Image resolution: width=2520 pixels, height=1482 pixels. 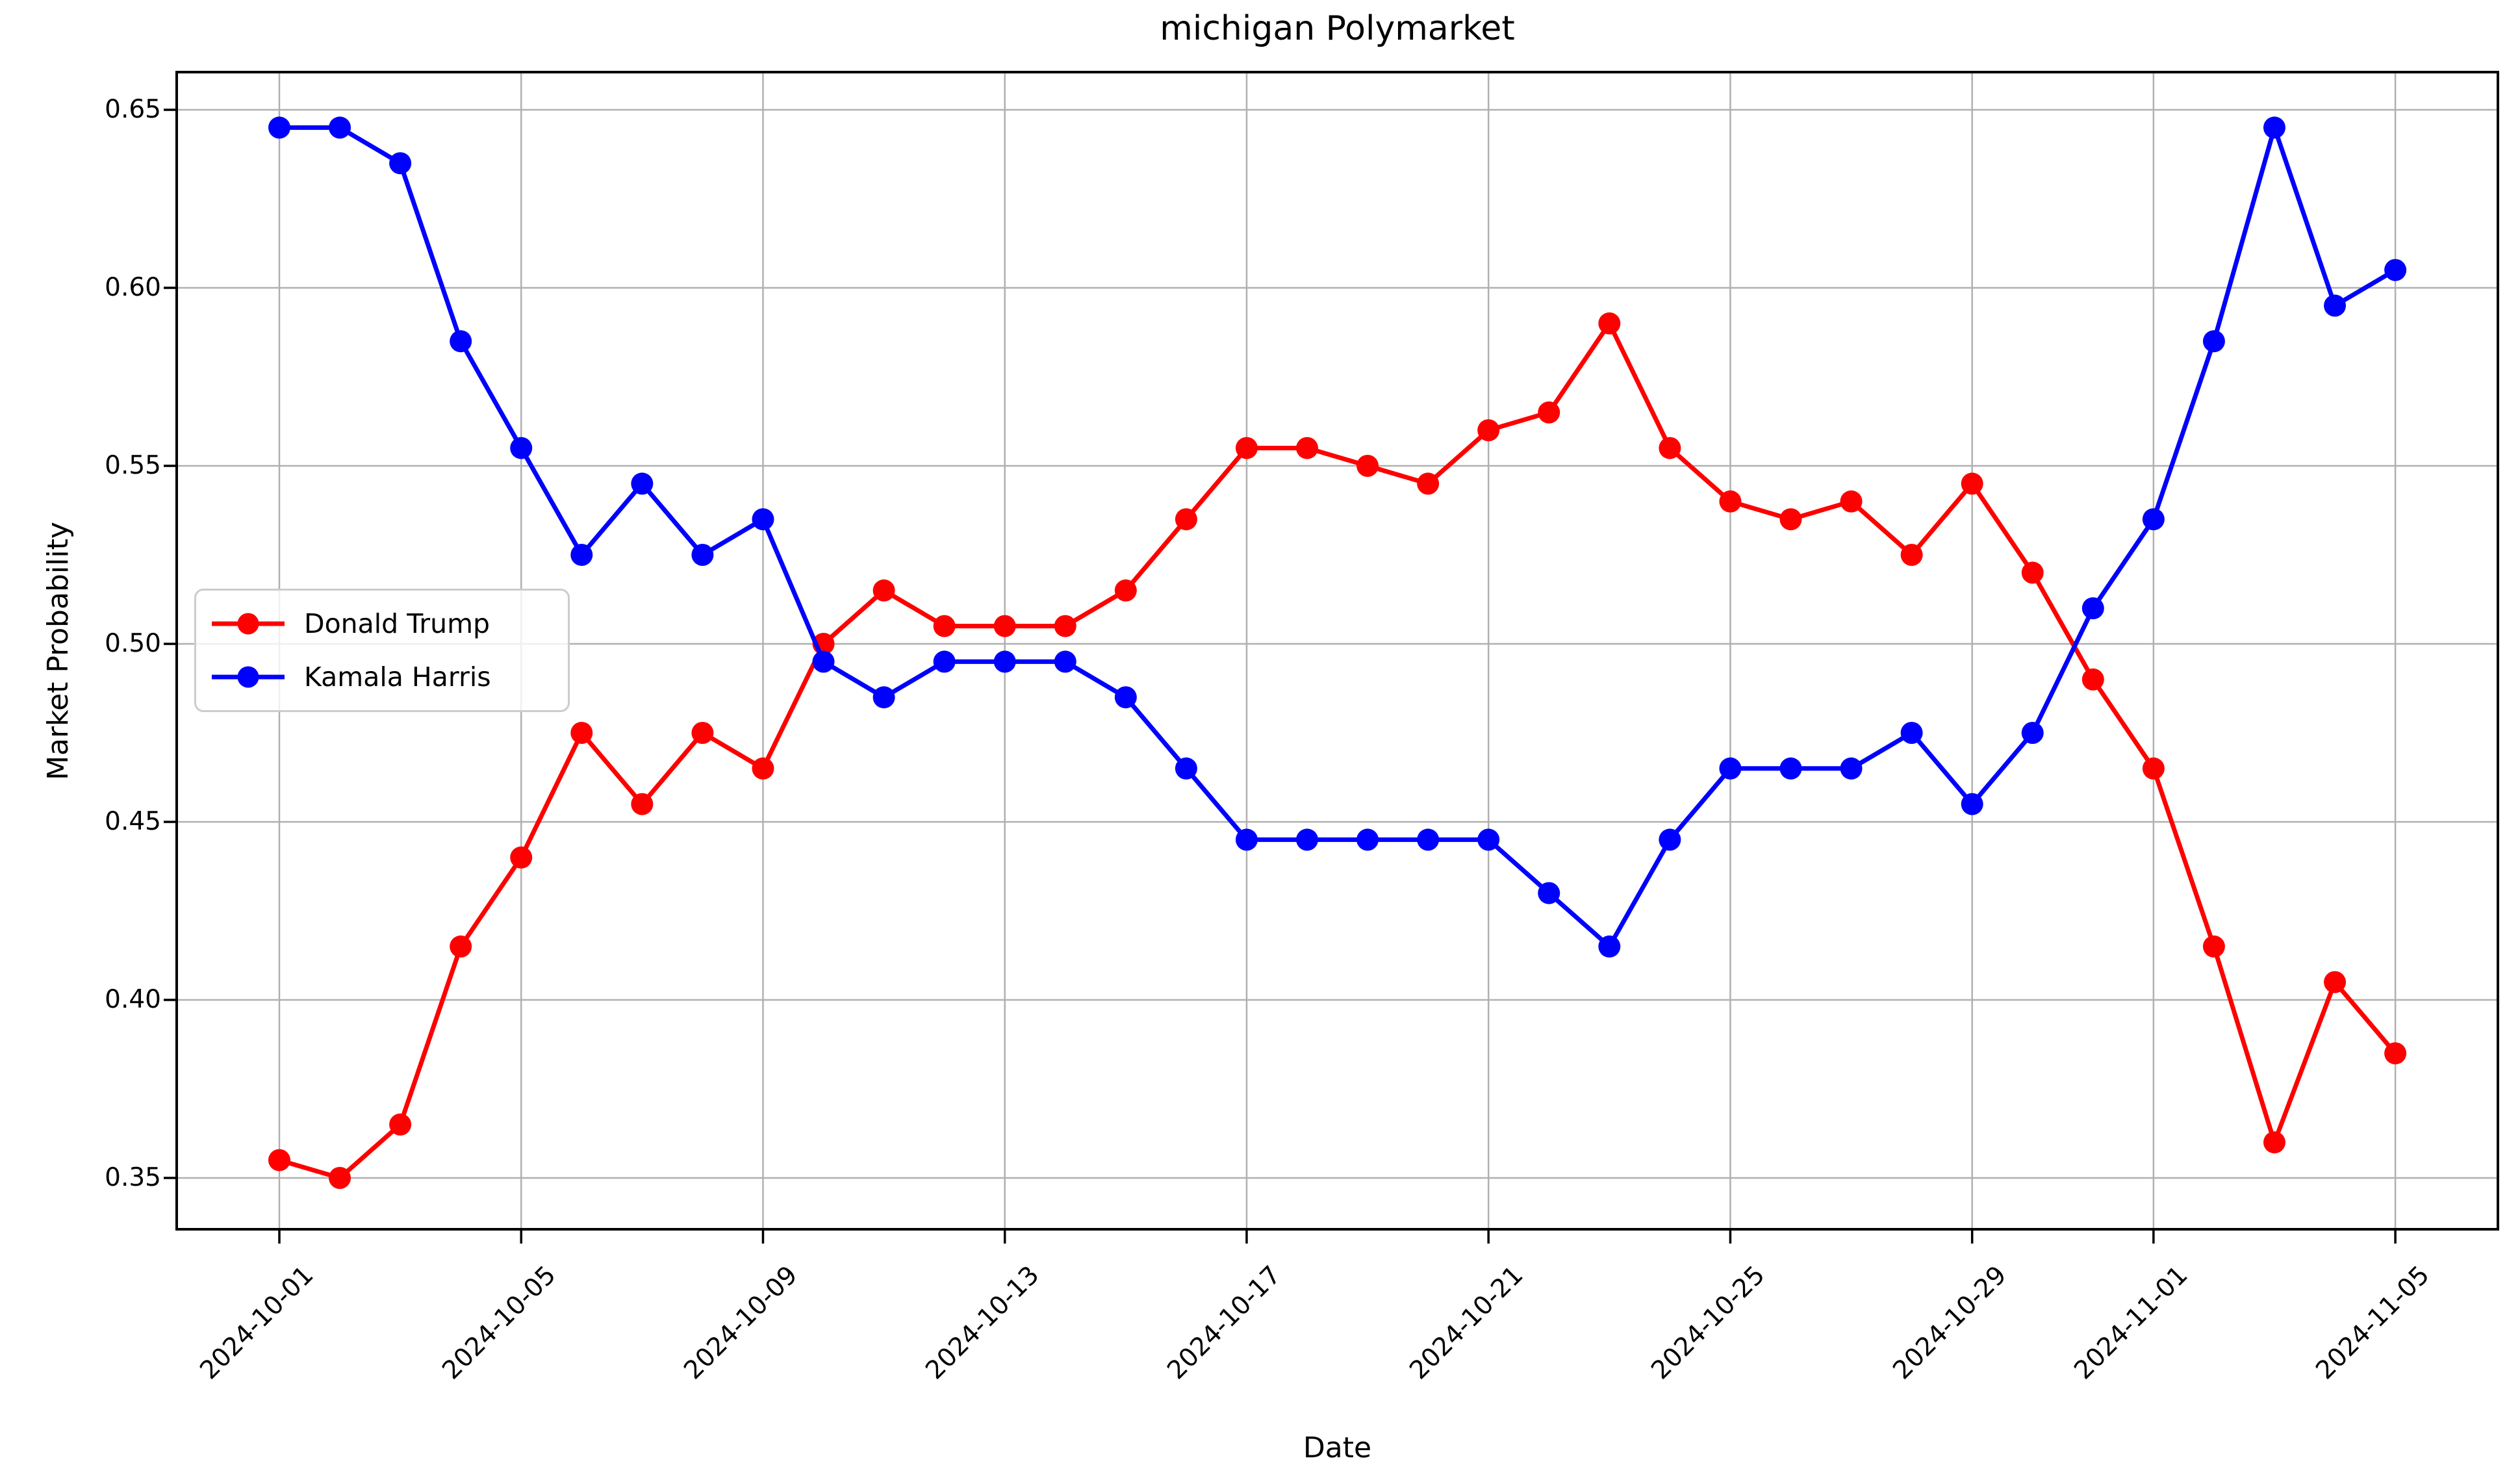 I want to click on legend-item-kamala-harris: Kamala Harris, so click(x=382, y=677).